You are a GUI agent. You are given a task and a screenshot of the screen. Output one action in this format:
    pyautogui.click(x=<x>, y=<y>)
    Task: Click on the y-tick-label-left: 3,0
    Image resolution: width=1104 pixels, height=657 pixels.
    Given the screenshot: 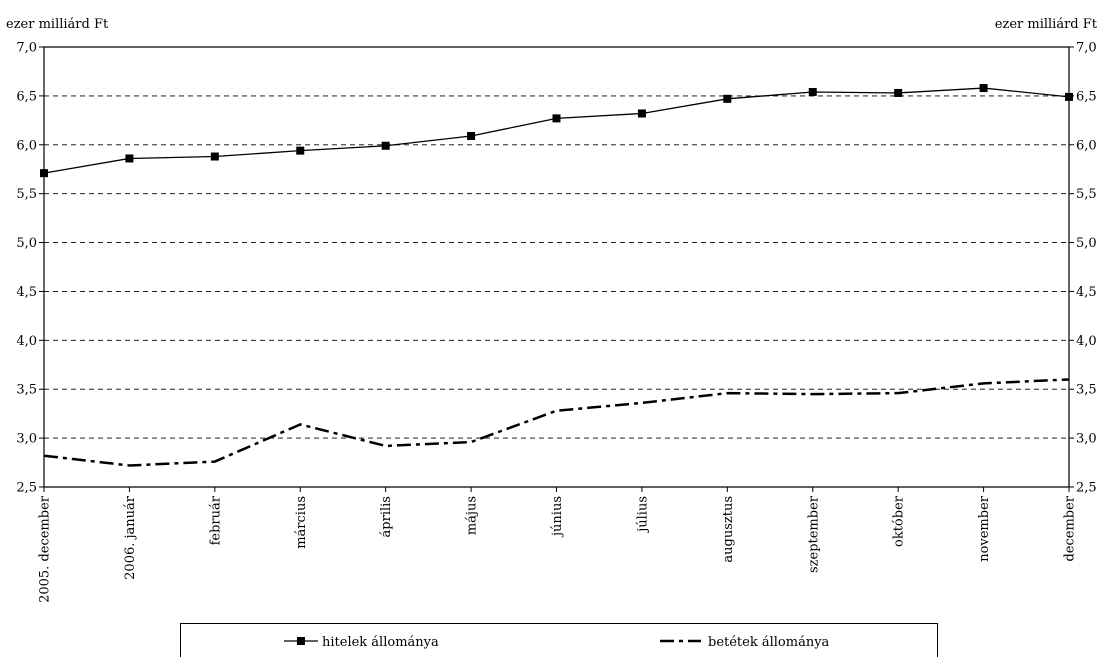 What is the action you would take?
    pyautogui.click(x=26, y=439)
    